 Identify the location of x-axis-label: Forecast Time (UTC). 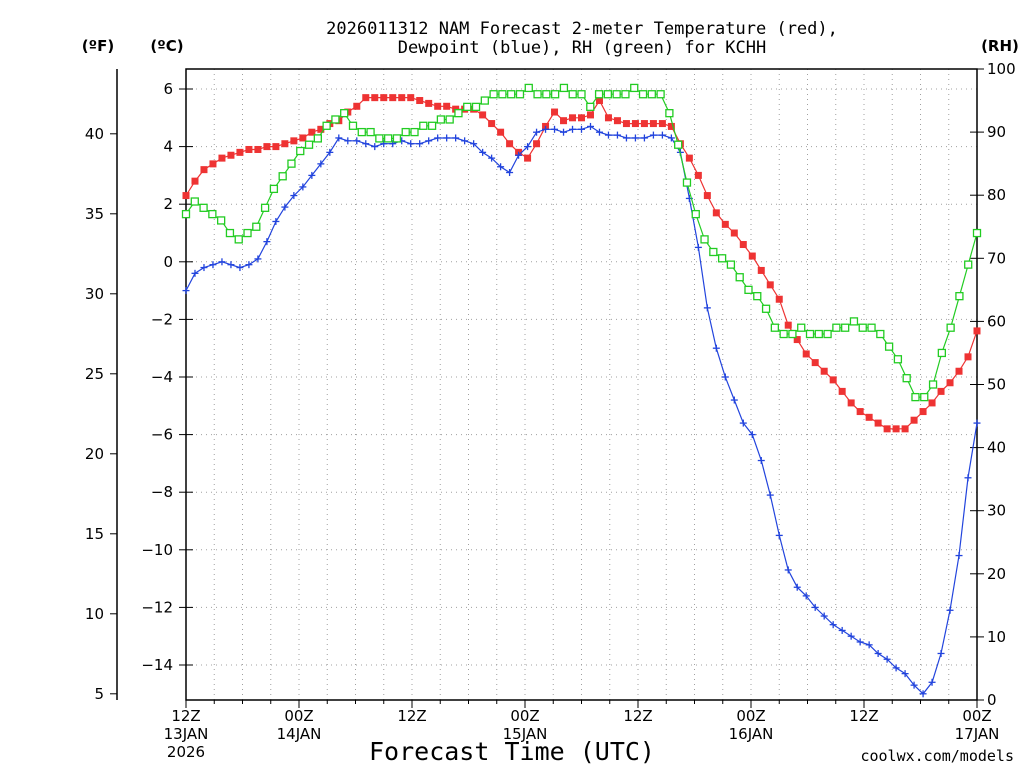
(512, 751).